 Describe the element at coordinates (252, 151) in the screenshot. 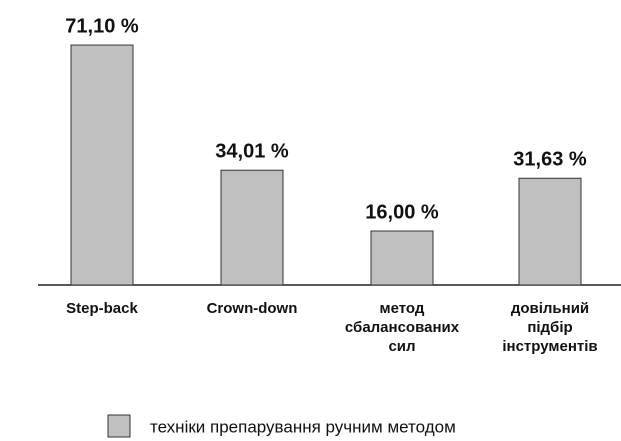

I see `value-label: 34,01 %` at that location.